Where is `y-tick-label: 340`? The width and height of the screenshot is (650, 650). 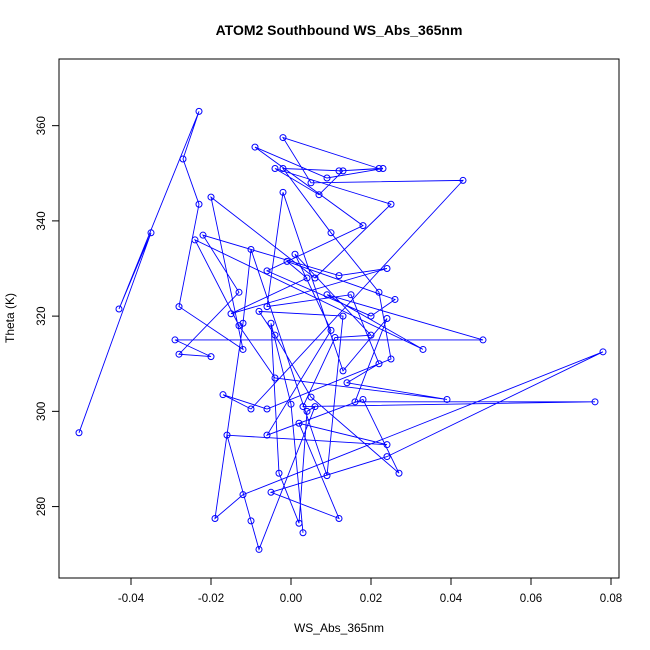
y-tick-label: 340 is located at coordinates (42, 220).